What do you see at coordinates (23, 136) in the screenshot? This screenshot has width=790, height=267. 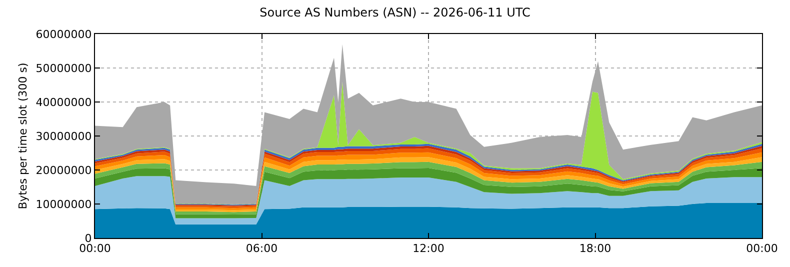 I see `y-axis-title: Bytes per time slot (300 s)` at bounding box center [23, 136].